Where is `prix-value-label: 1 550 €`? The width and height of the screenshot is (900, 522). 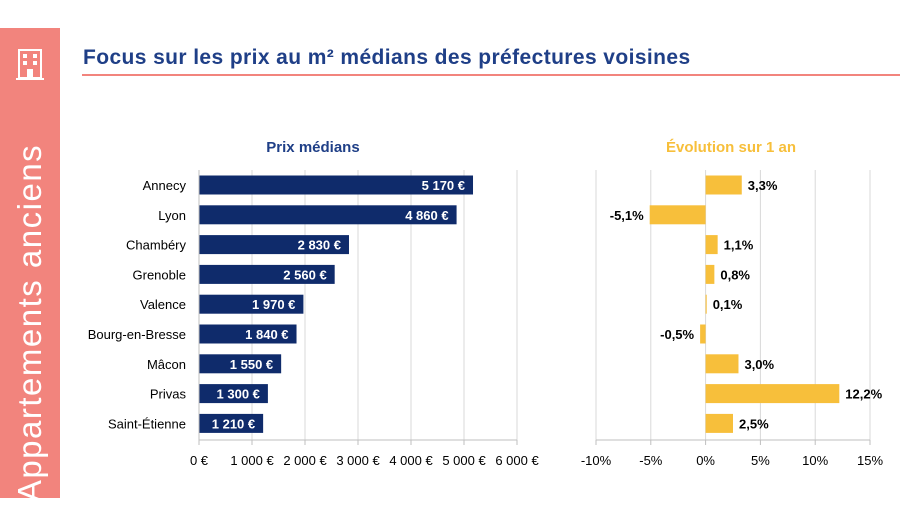 prix-value-label: 1 550 € is located at coordinates (251, 364).